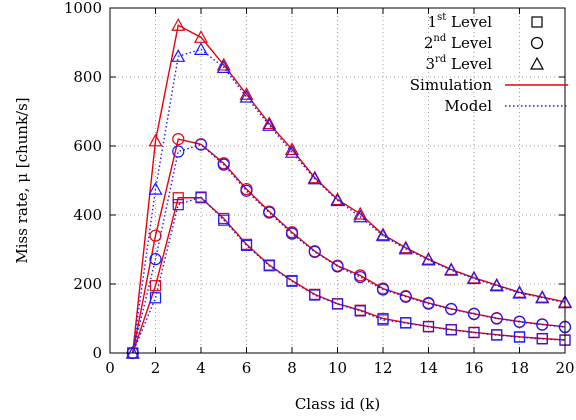  Describe the element at coordinates (87, 77) in the screenshot. I see `y-tick-label: 800` at that location.